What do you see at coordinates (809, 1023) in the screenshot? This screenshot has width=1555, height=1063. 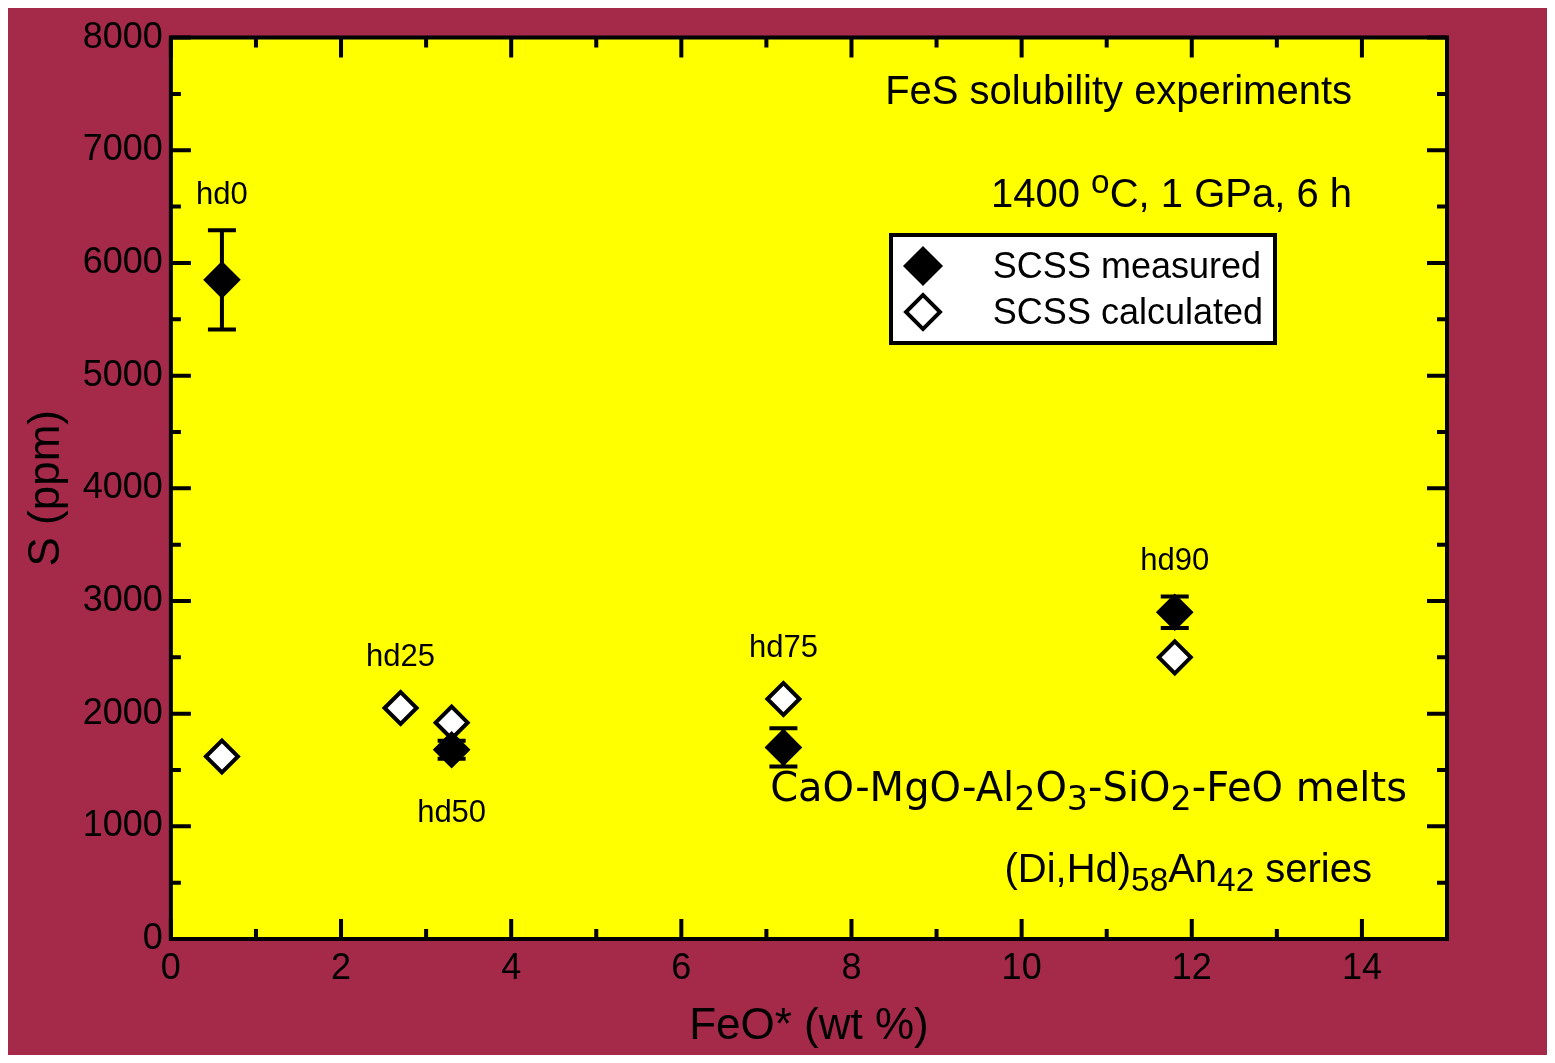 I see `x-axis-title: FeO* (wt %)` at bounding box center [809, 1023].